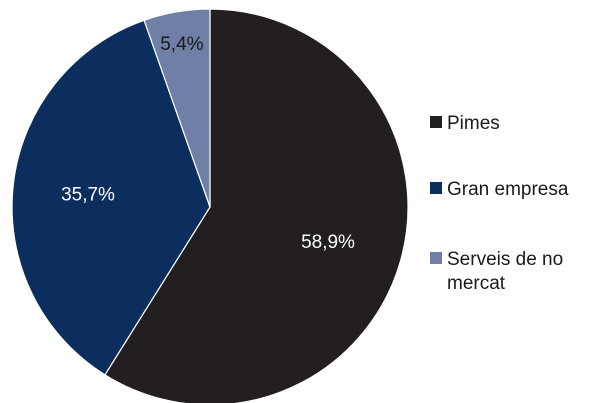 Image resolution: width=603 pixels, height=403 pixels. Describe the element at coordinates (473, 123) in the screenshot. I see `legend-label-1: Pimes` at that location.